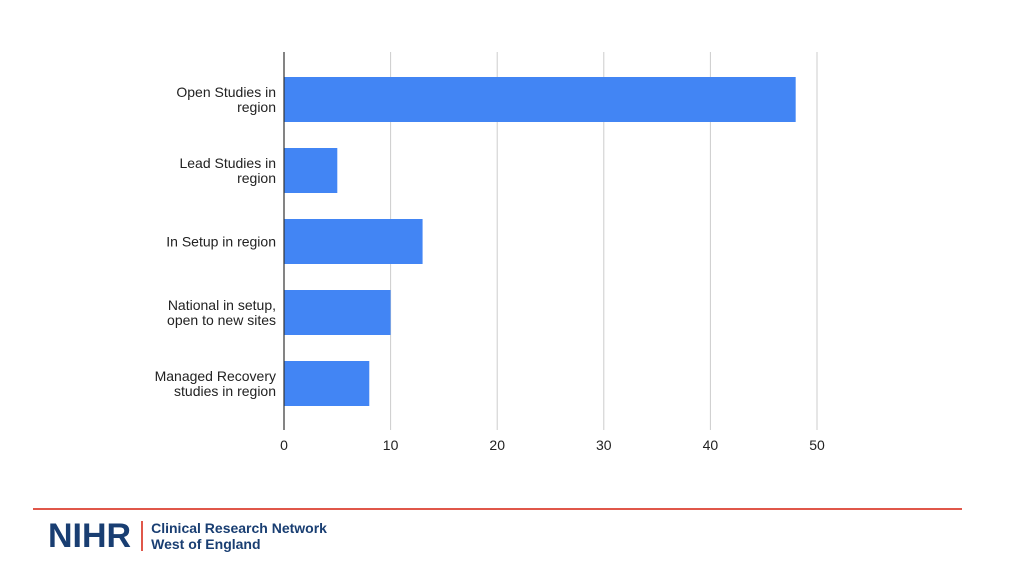 The image size is (1024, 575). What do you see at coordinates (391, 445) in the screenshot?
I see `x-tick-label: 10` at bounding box center [391, 445].